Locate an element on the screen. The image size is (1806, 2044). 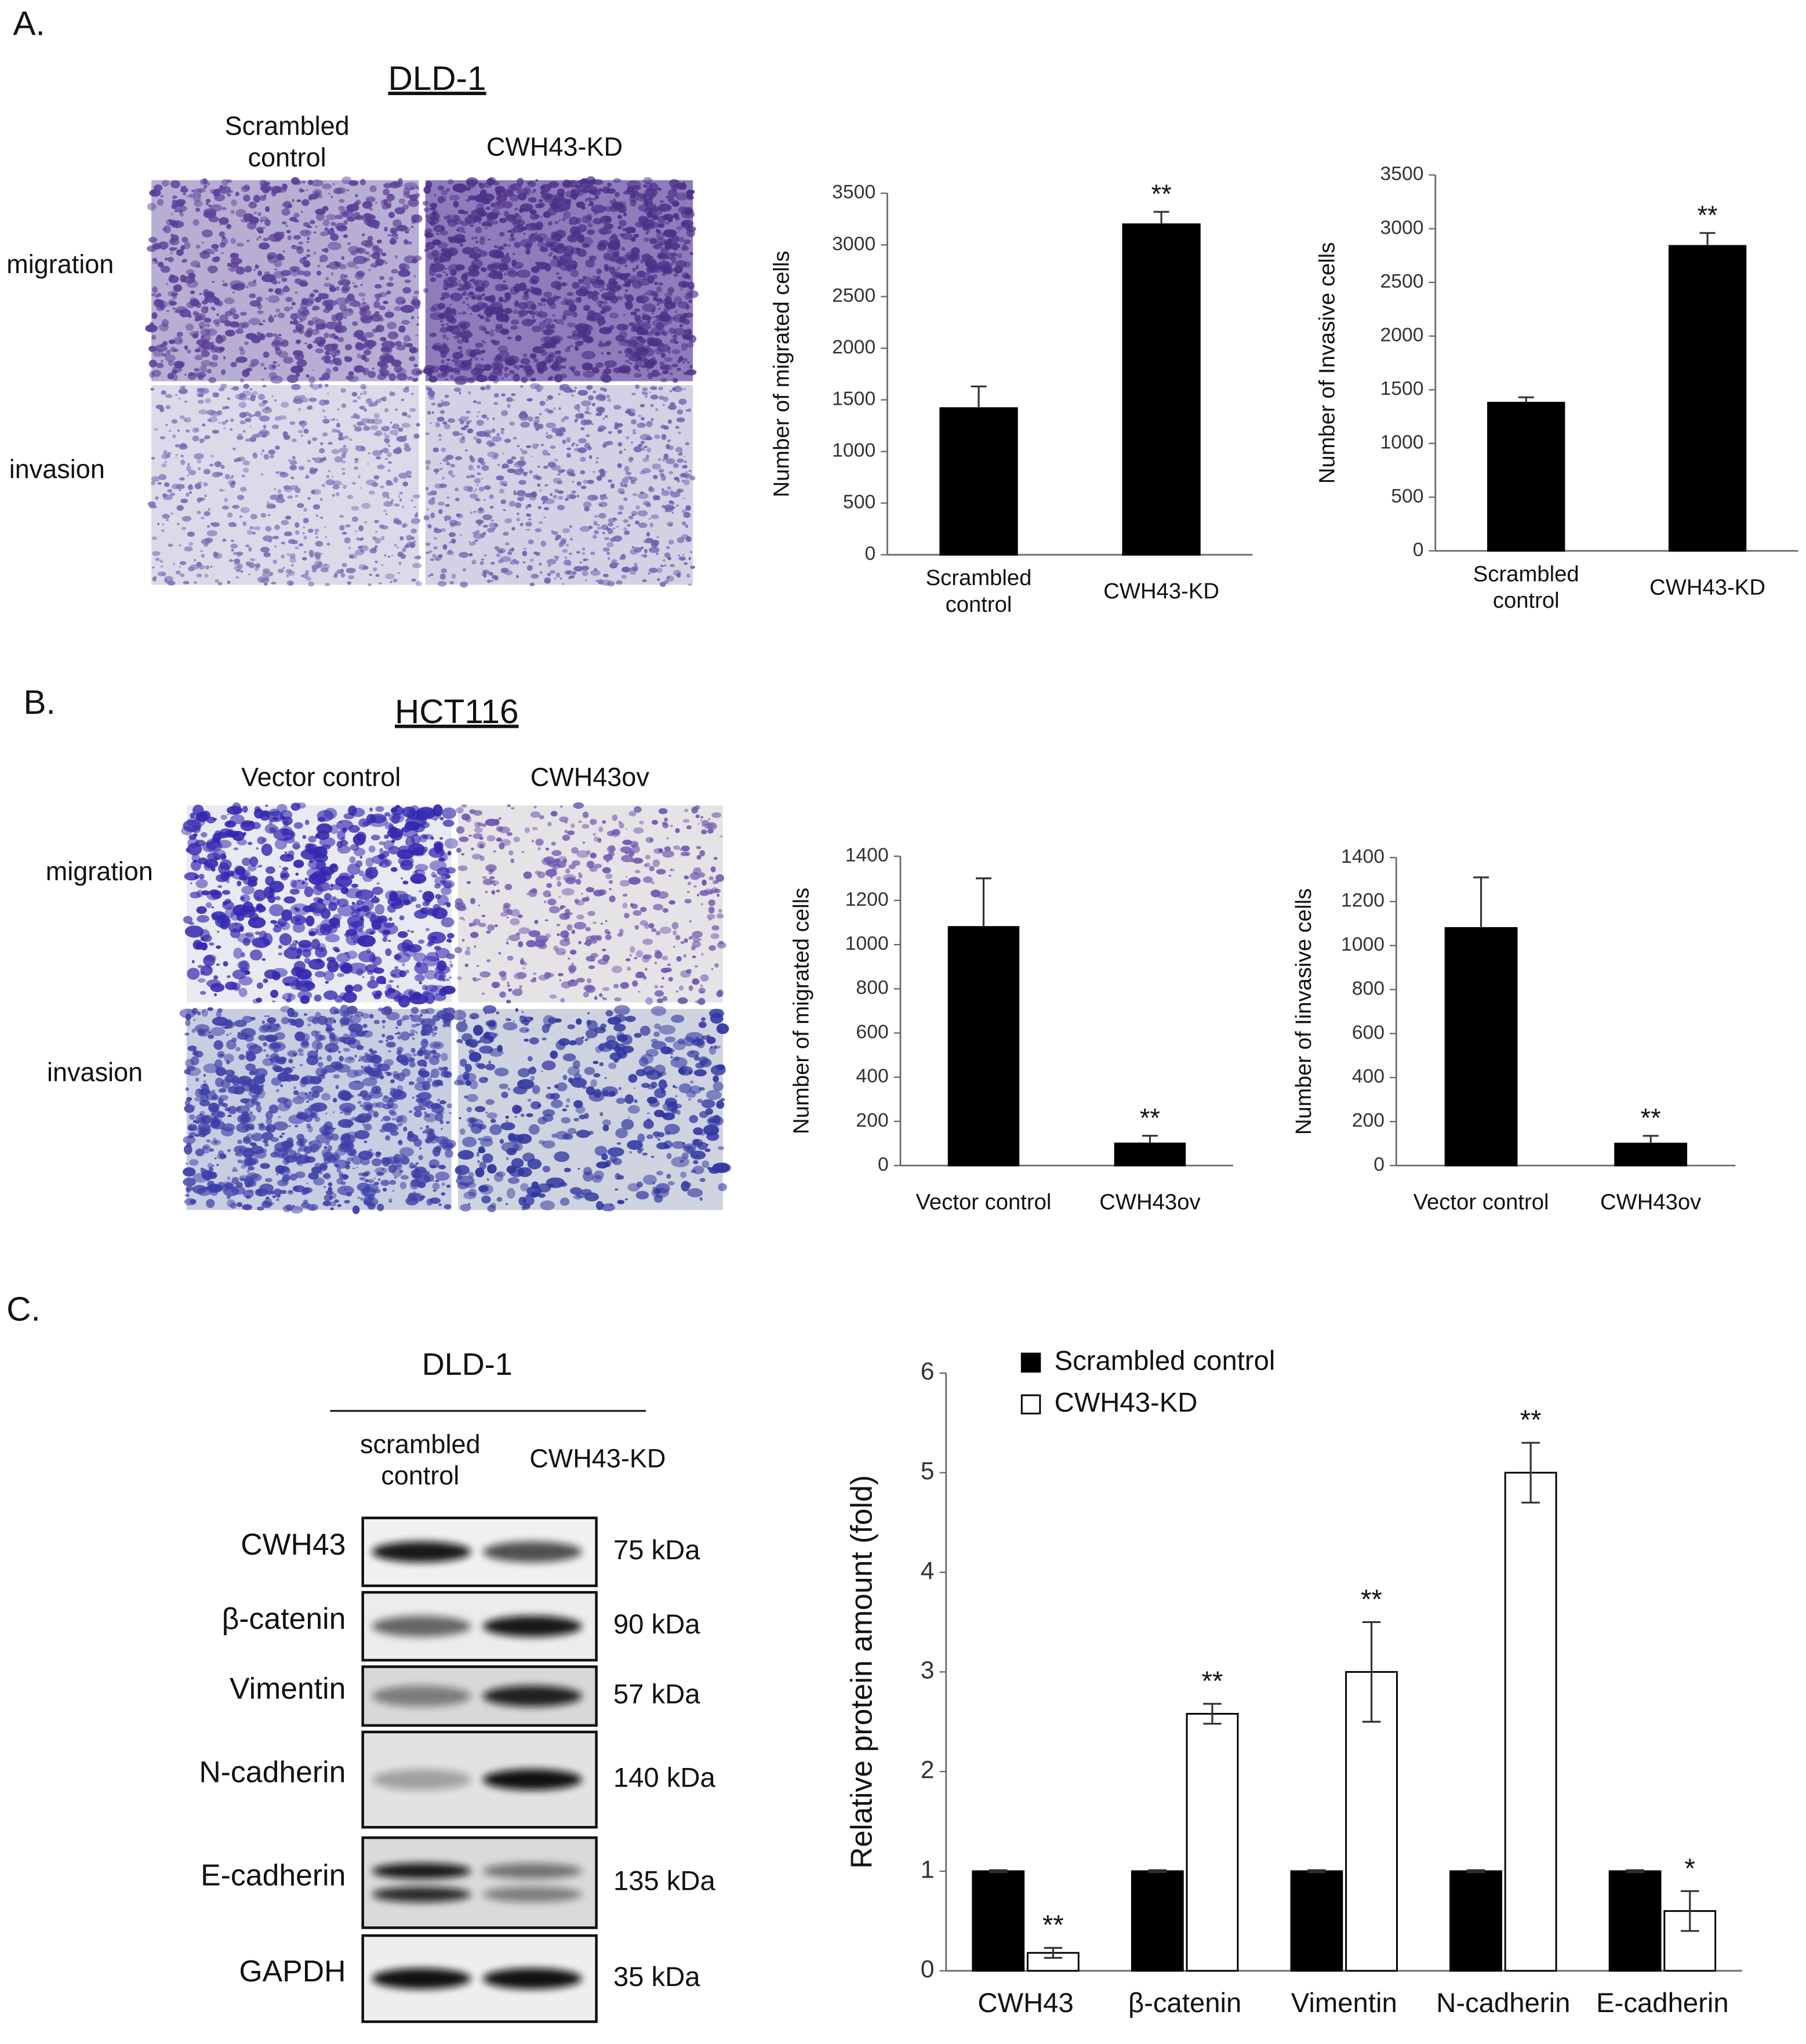
row-label: invasion is located at coordinates (57, 469).